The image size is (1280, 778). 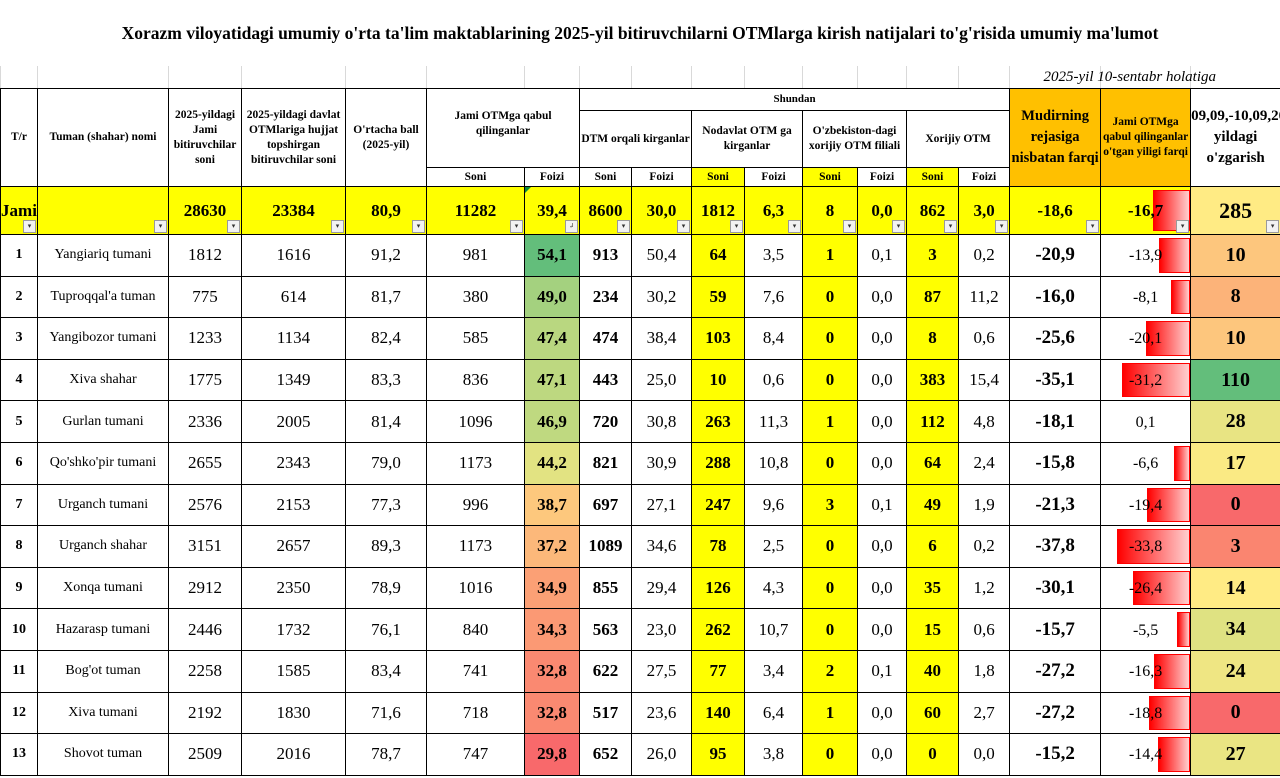 What do you see at coordinates (475, 671) in the screenshot?
I see `cell-otm-soni: 741` at bounding box center [475, 671].